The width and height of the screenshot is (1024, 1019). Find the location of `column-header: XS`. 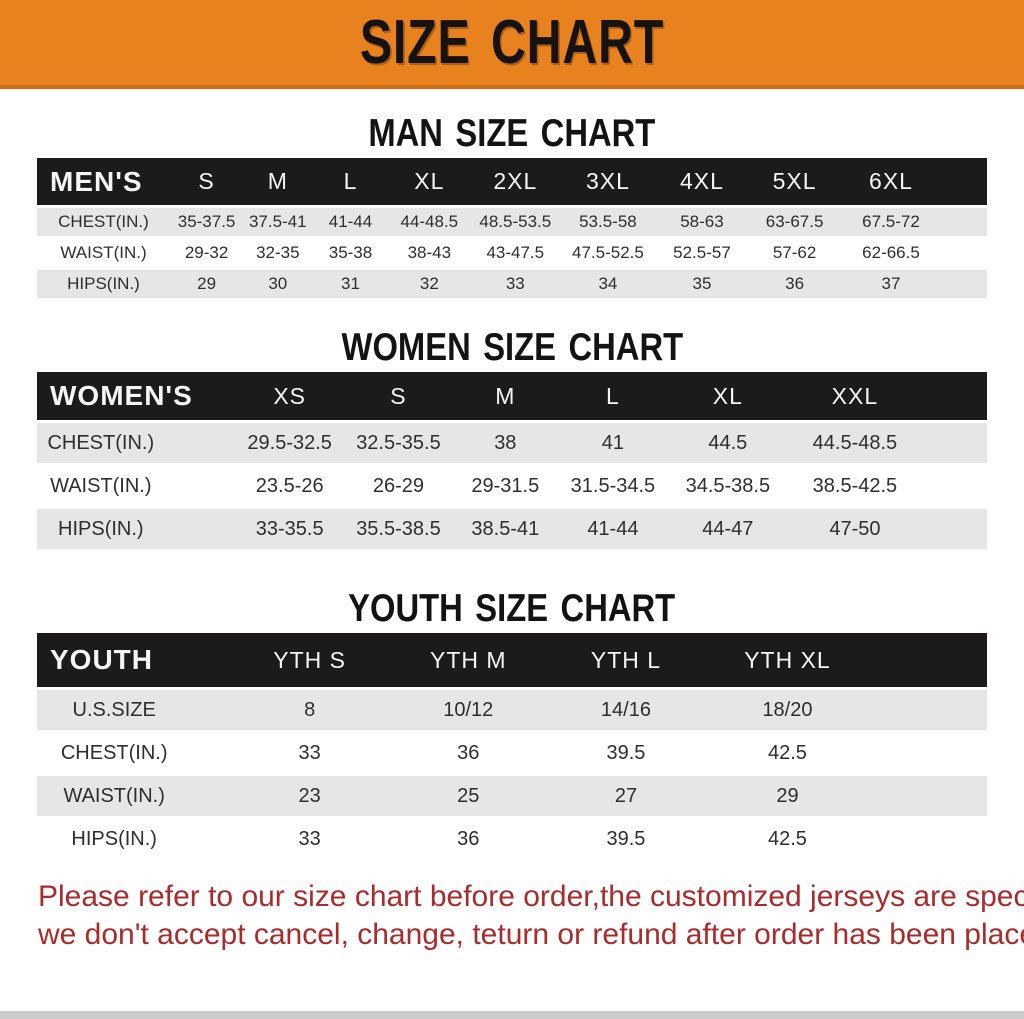

column-header: XS is located at coordinates (289, 396).